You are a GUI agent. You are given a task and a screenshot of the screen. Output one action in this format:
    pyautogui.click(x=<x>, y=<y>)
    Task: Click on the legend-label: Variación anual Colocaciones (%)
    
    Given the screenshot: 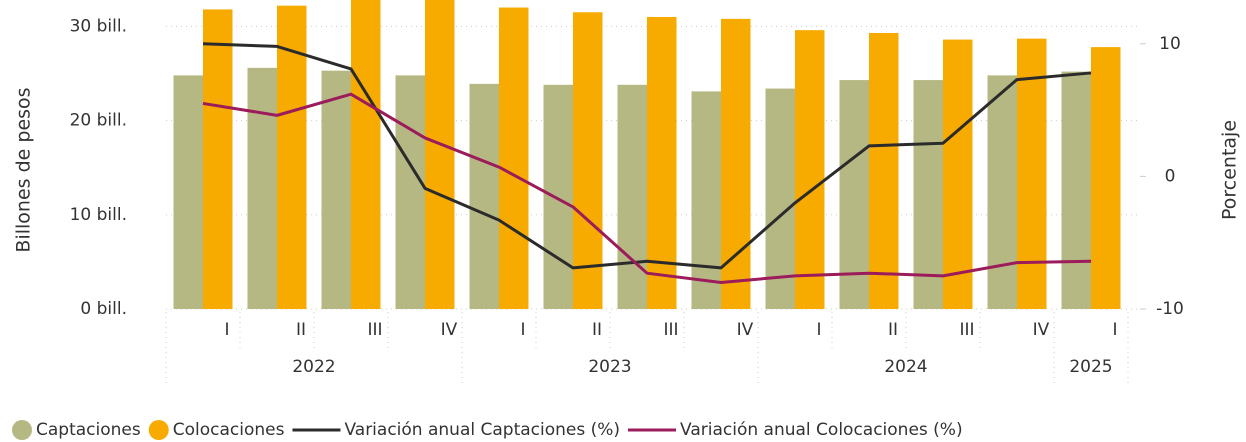 What is the action you would take?
    pyautogui.click(x=821, y=430)
    